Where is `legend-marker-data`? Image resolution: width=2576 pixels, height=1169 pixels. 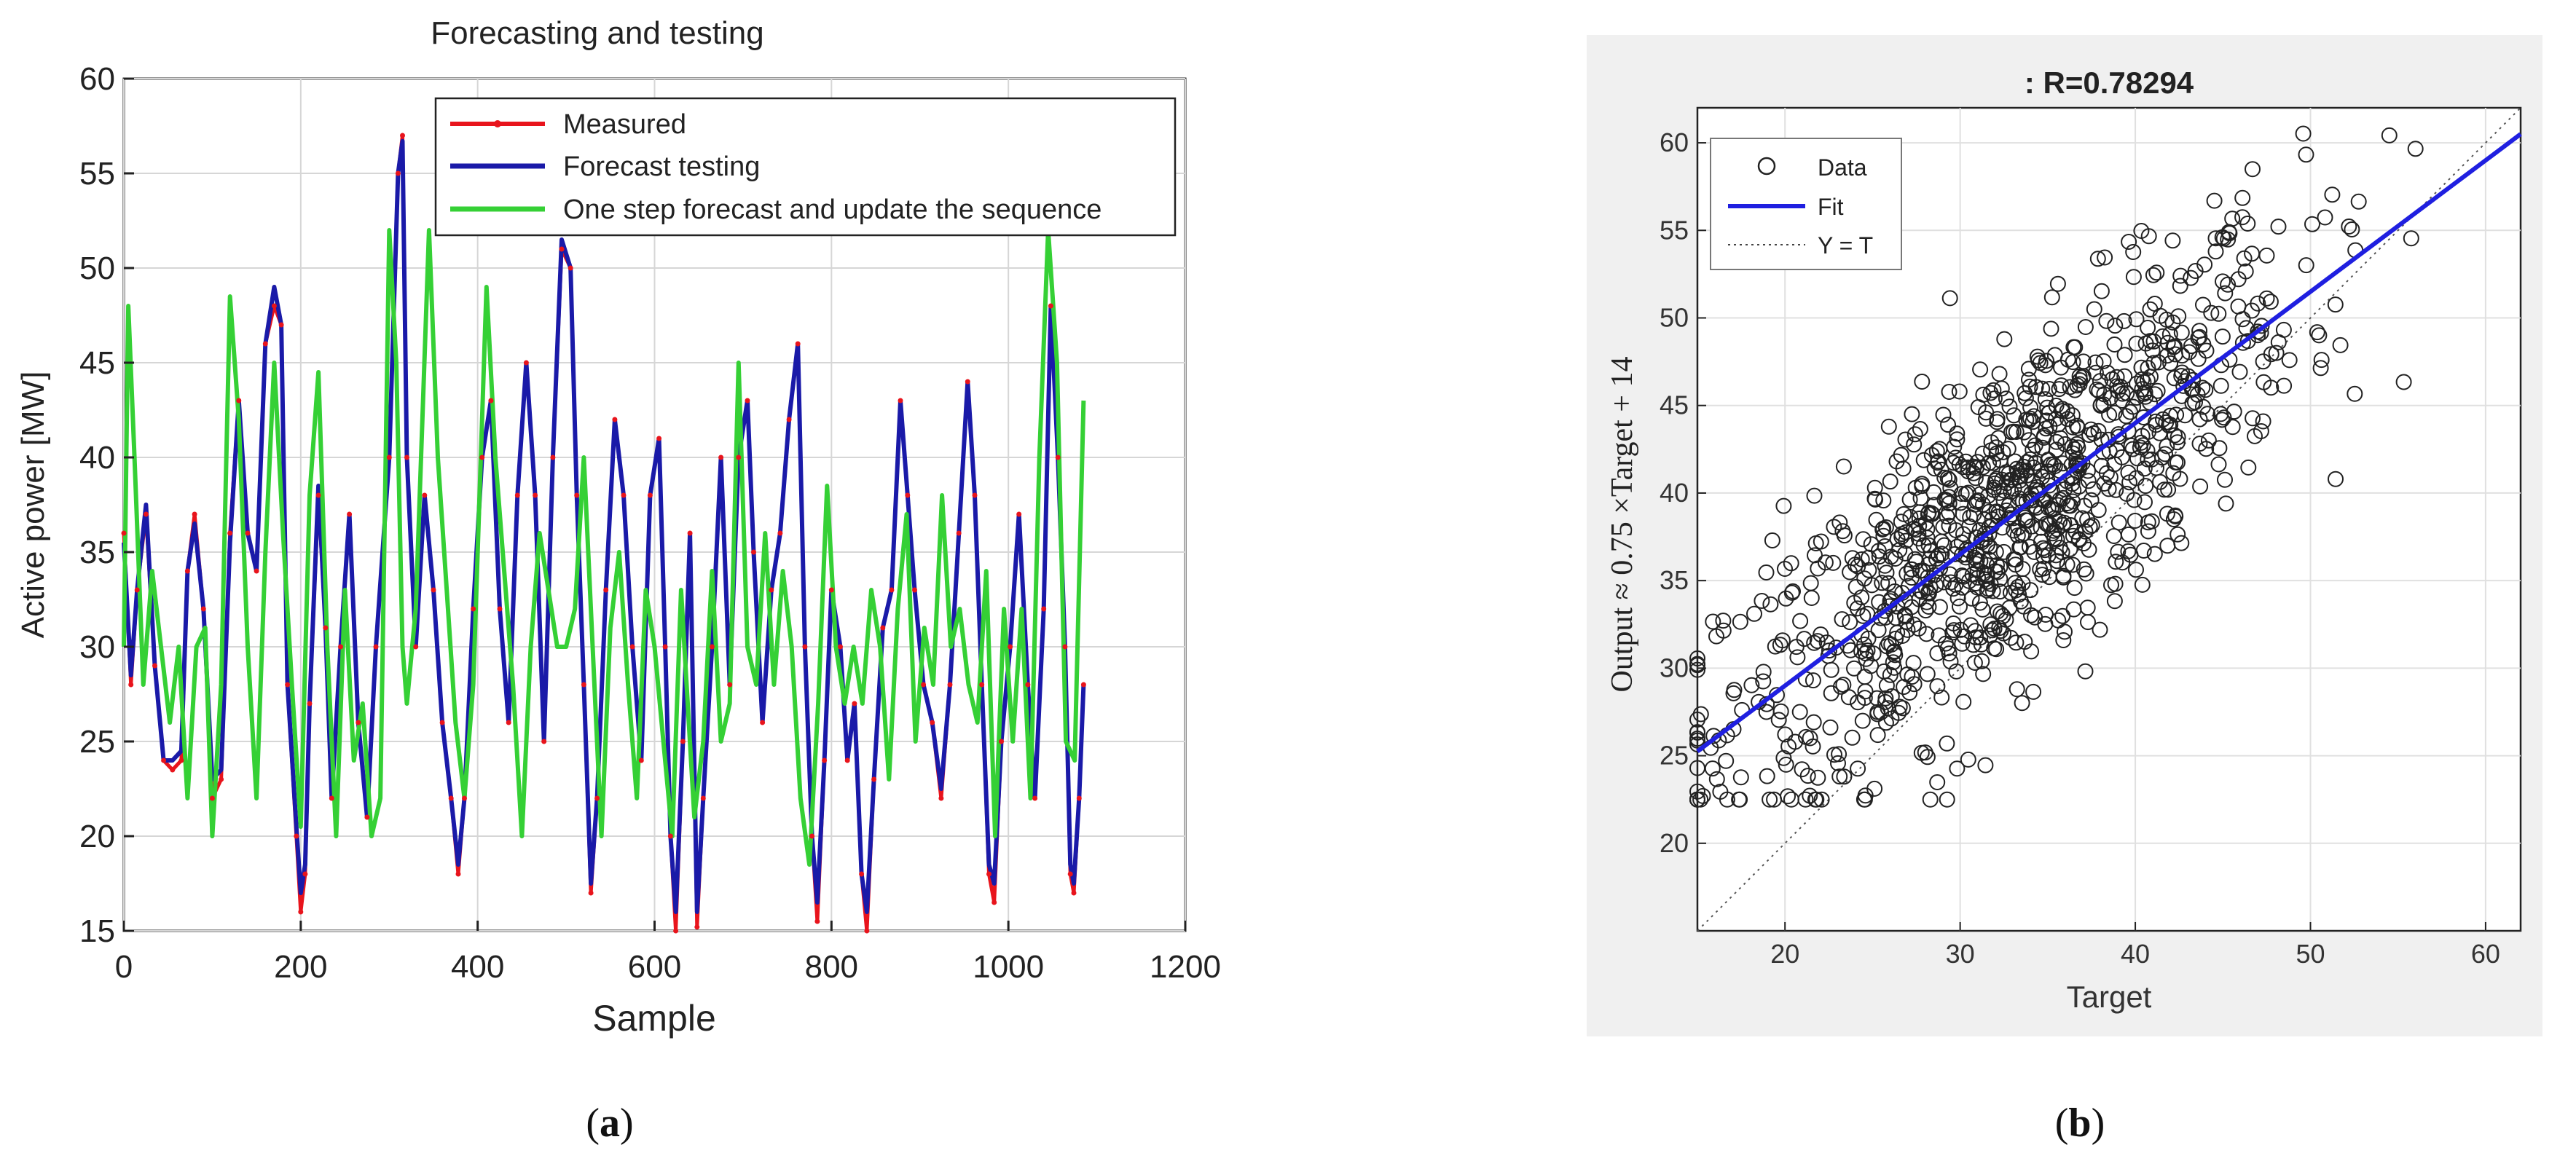 legend-marker-data is located at coordinates (1766, 167).